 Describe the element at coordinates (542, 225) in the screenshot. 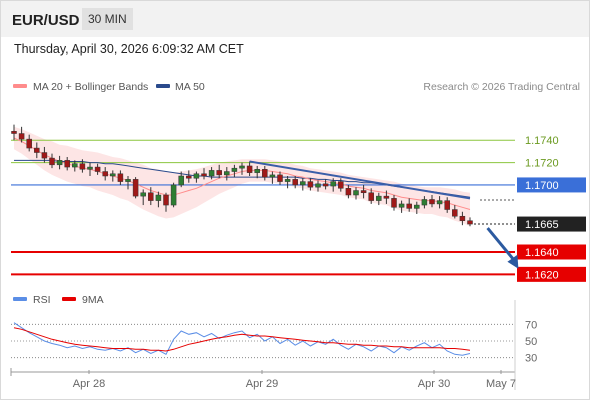

I see `current-price-label: 1.1665` at that location.